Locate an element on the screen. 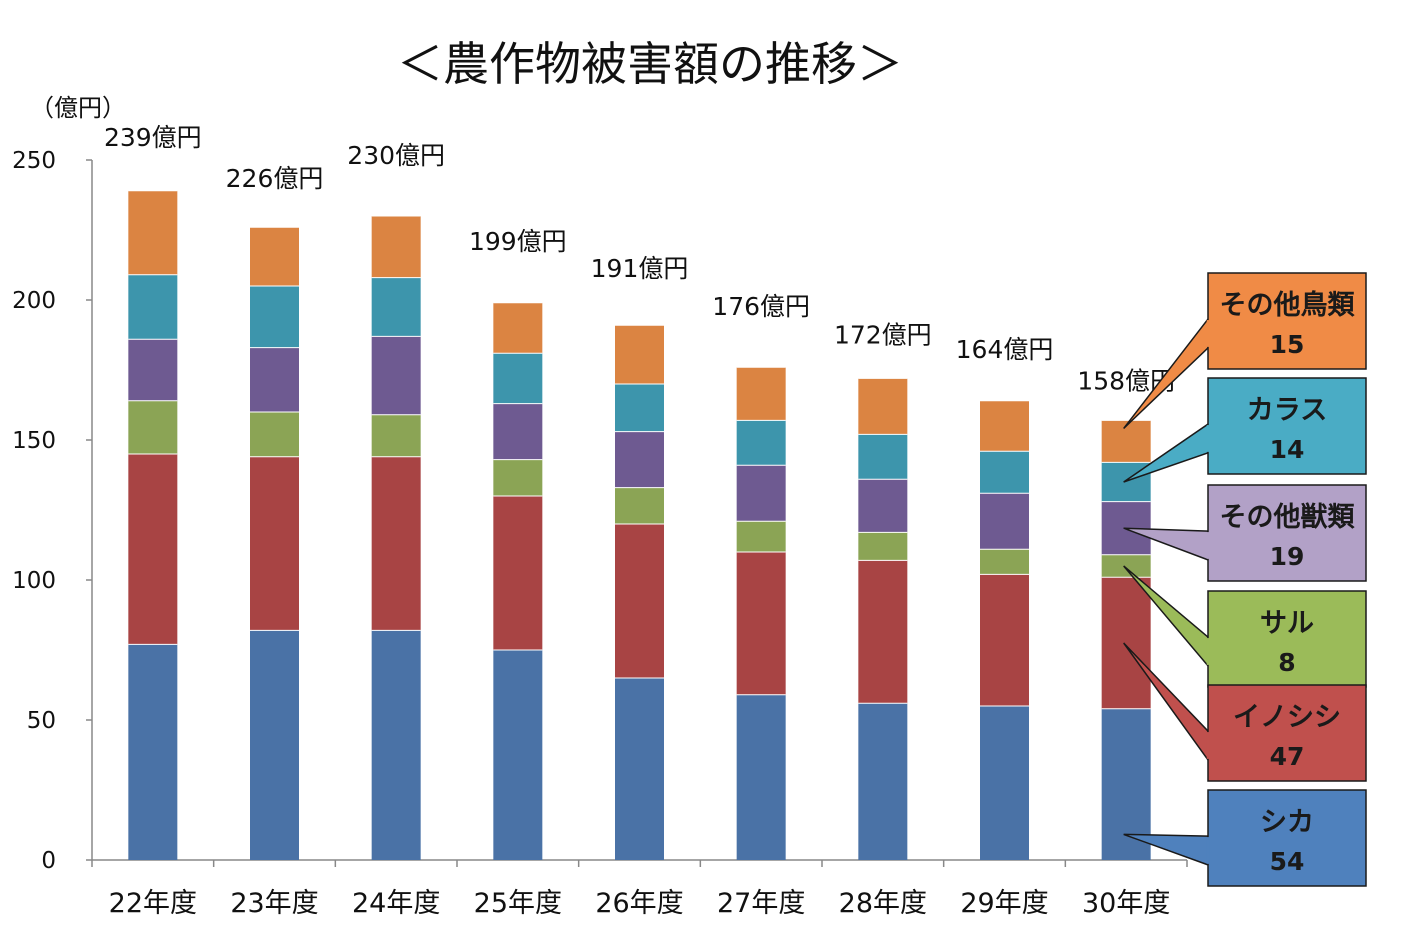 The image size is (1412, 948). bar-segment-27年度-その他鳥類 is located at coordinates (761, 394).